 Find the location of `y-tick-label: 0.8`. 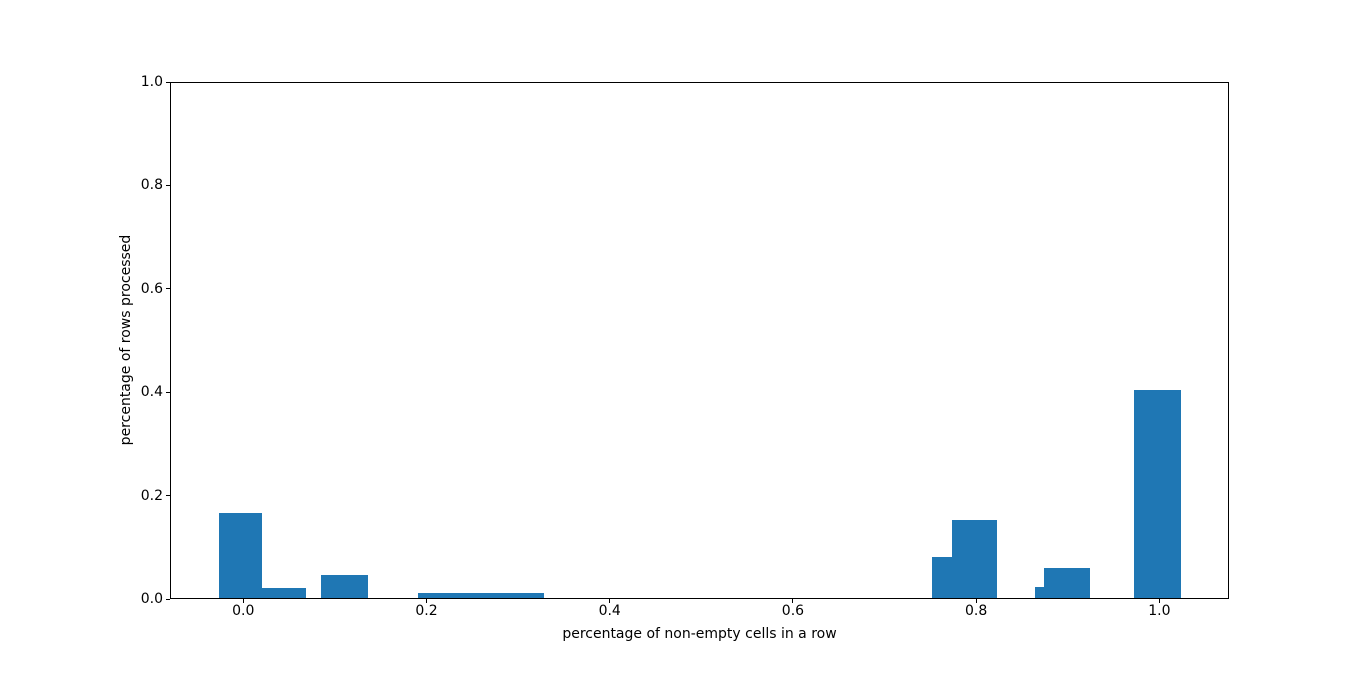

y-tick-label: 0.8 is located at coordinates (151, 185).